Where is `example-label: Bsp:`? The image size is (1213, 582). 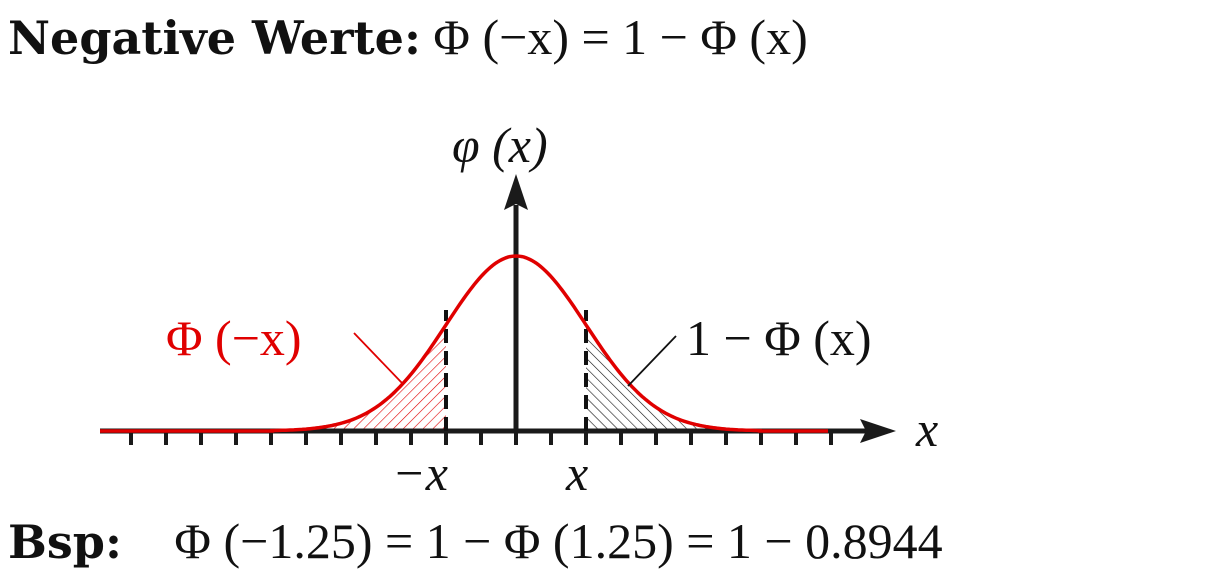
example-label: Bsp: is located at coordinates (65, 542).